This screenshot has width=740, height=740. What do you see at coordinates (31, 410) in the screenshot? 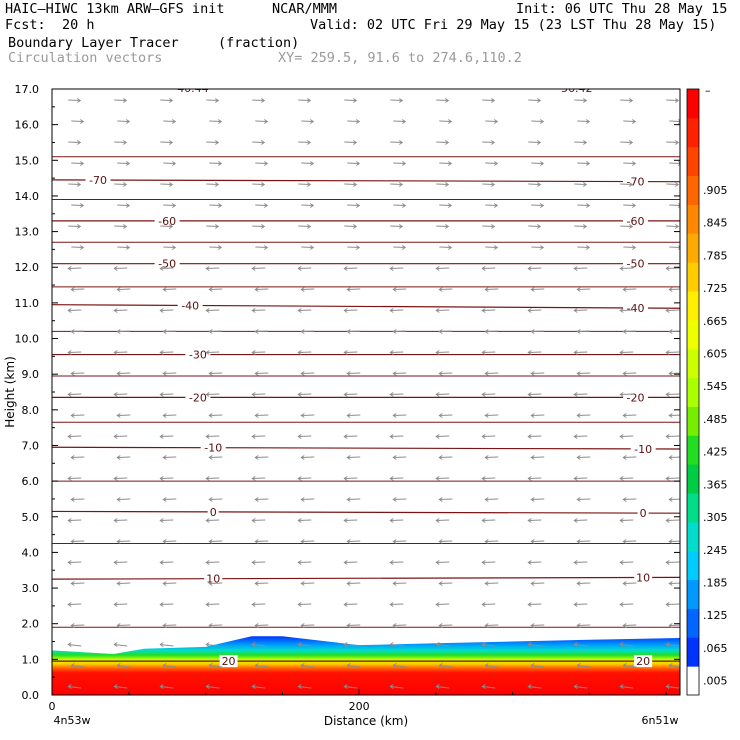
I see `y-tick-label: 8.0` at bounding box center [31, 410].